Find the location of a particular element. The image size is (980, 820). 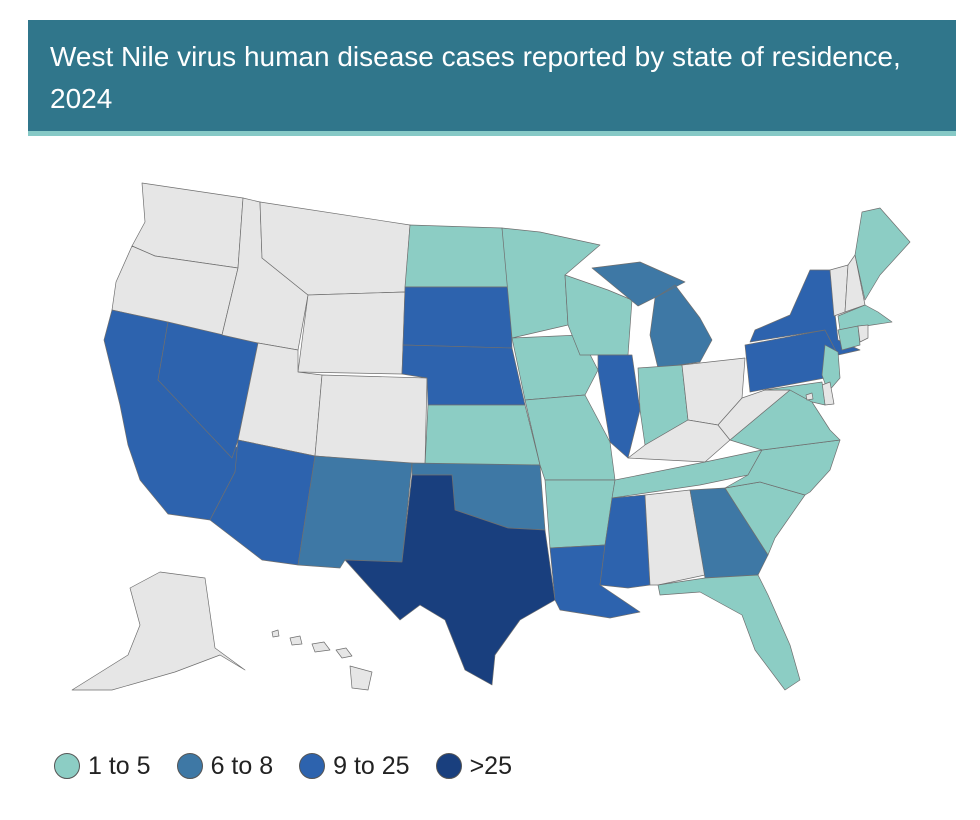

state-maine is located at coordinates (882, 254).